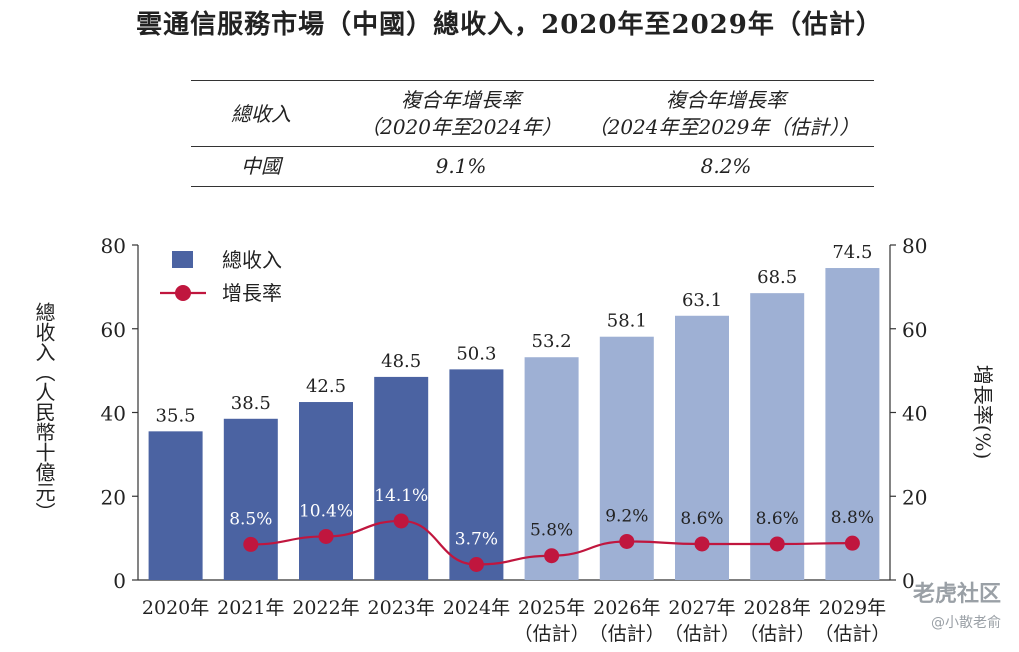 This screenshot has width=1019, height=652. I want to click on legend-bar-swatch, so click(182, 259).